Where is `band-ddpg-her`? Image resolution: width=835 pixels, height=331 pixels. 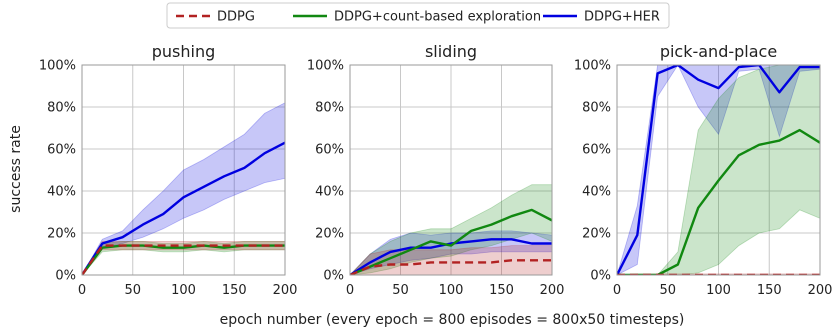
band-ddpg-her is located at coordinates (451, 252).